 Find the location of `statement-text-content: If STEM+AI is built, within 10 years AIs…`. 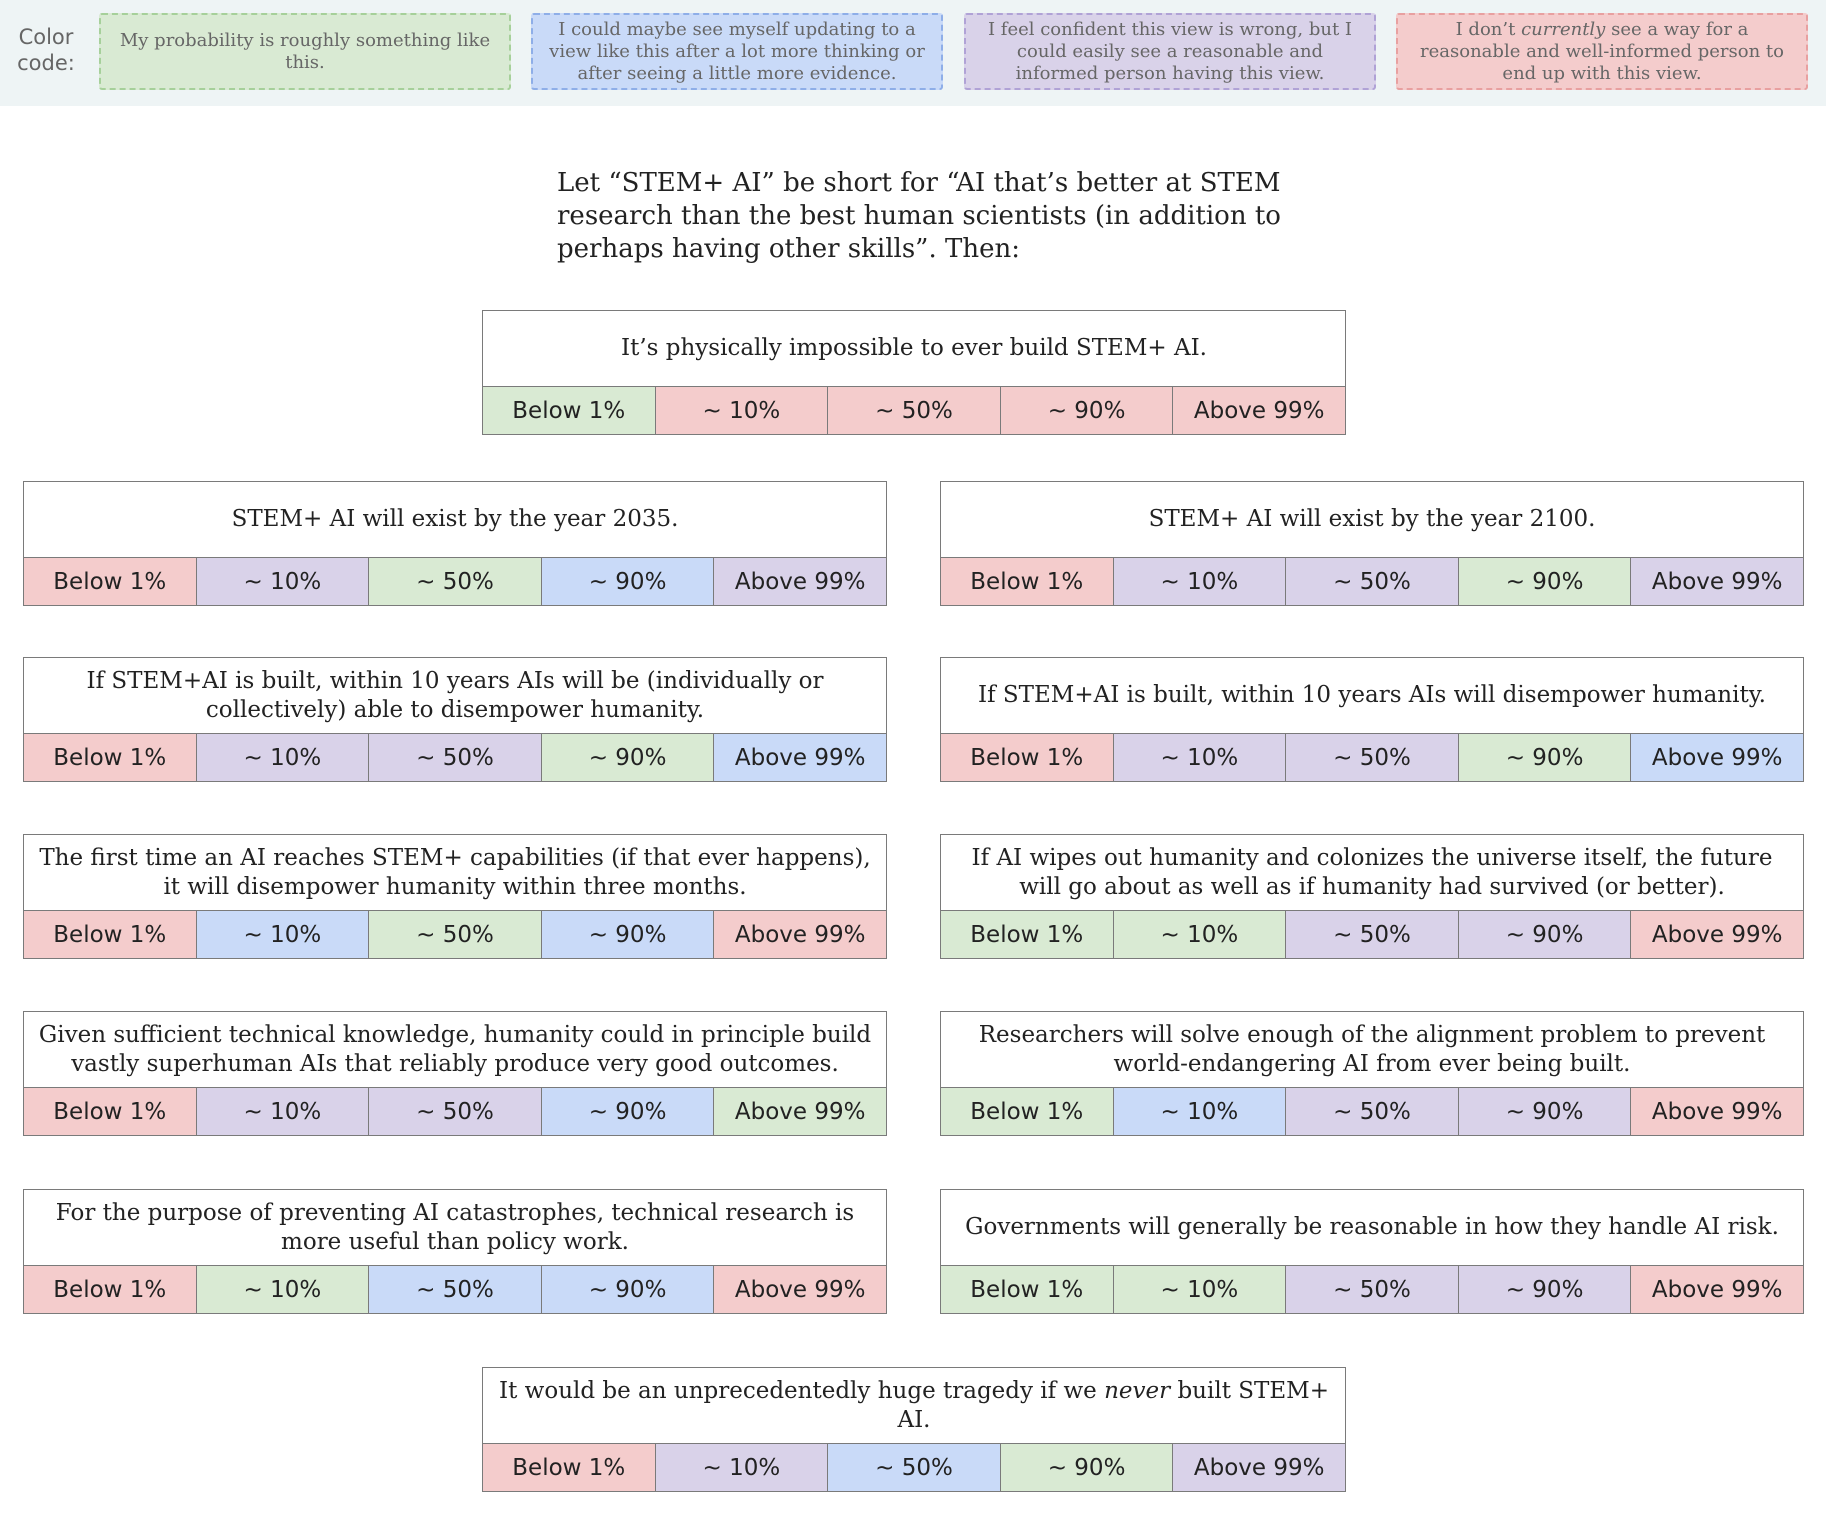

statement-text-content: If STEM+AI is built, within 10 years AIs… is located at coordinates (455, 695).